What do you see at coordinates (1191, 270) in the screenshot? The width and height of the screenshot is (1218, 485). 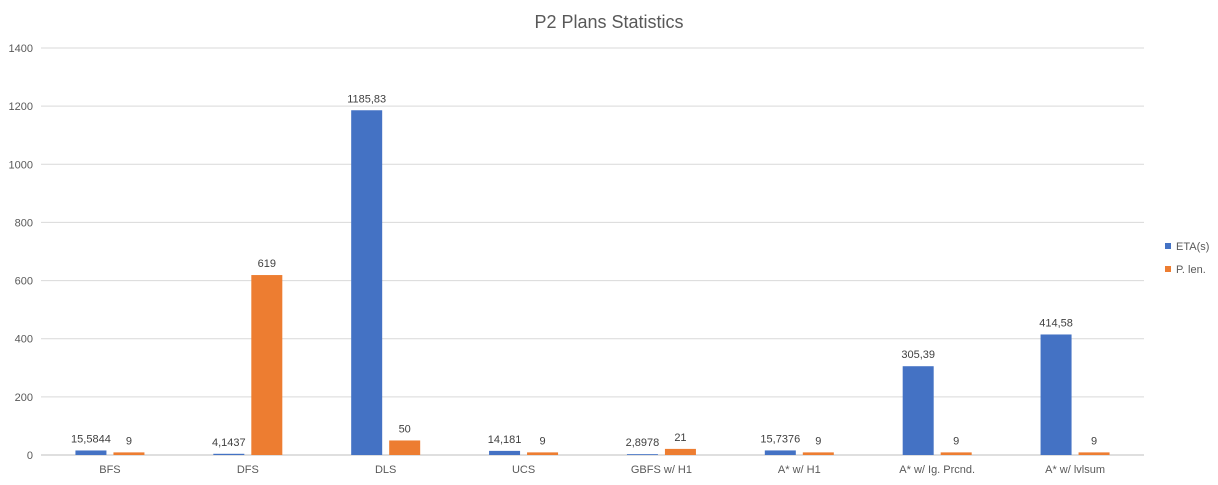 I see `legend-label: P. len.` at bounding box center [1191, 270].